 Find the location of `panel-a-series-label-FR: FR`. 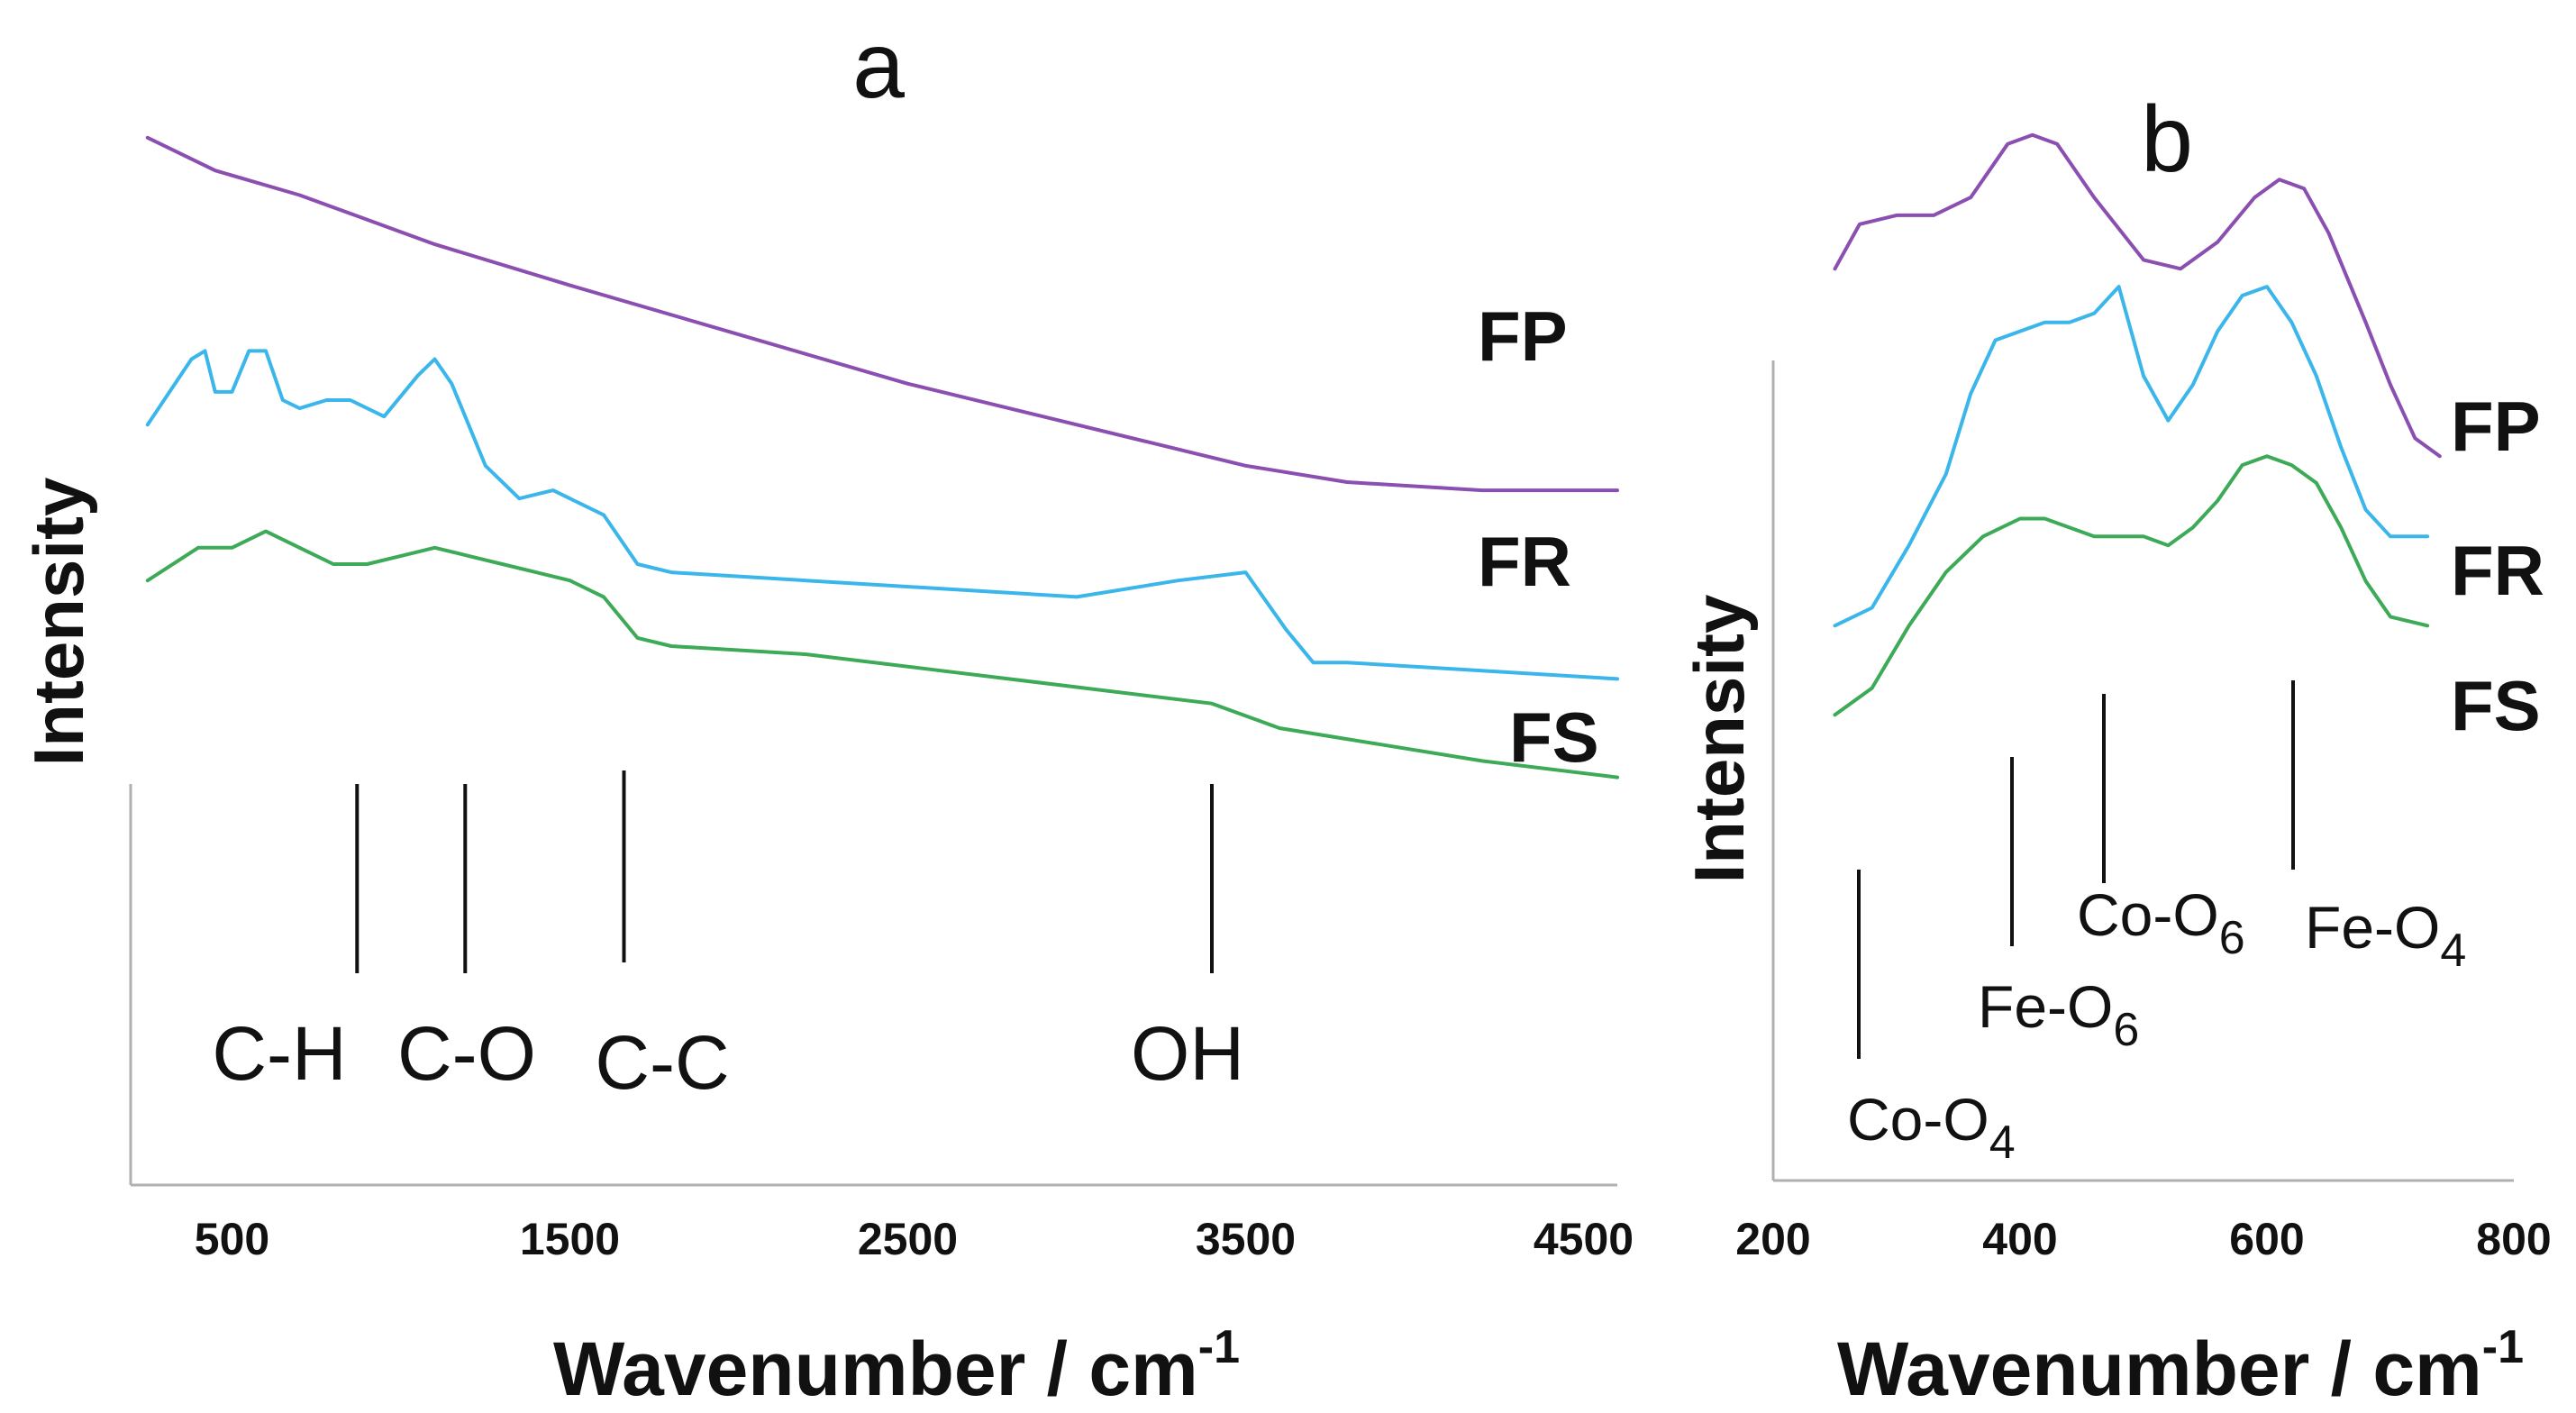

panel-a-series-label-FR: FR is located at coordinates (1524, 561).